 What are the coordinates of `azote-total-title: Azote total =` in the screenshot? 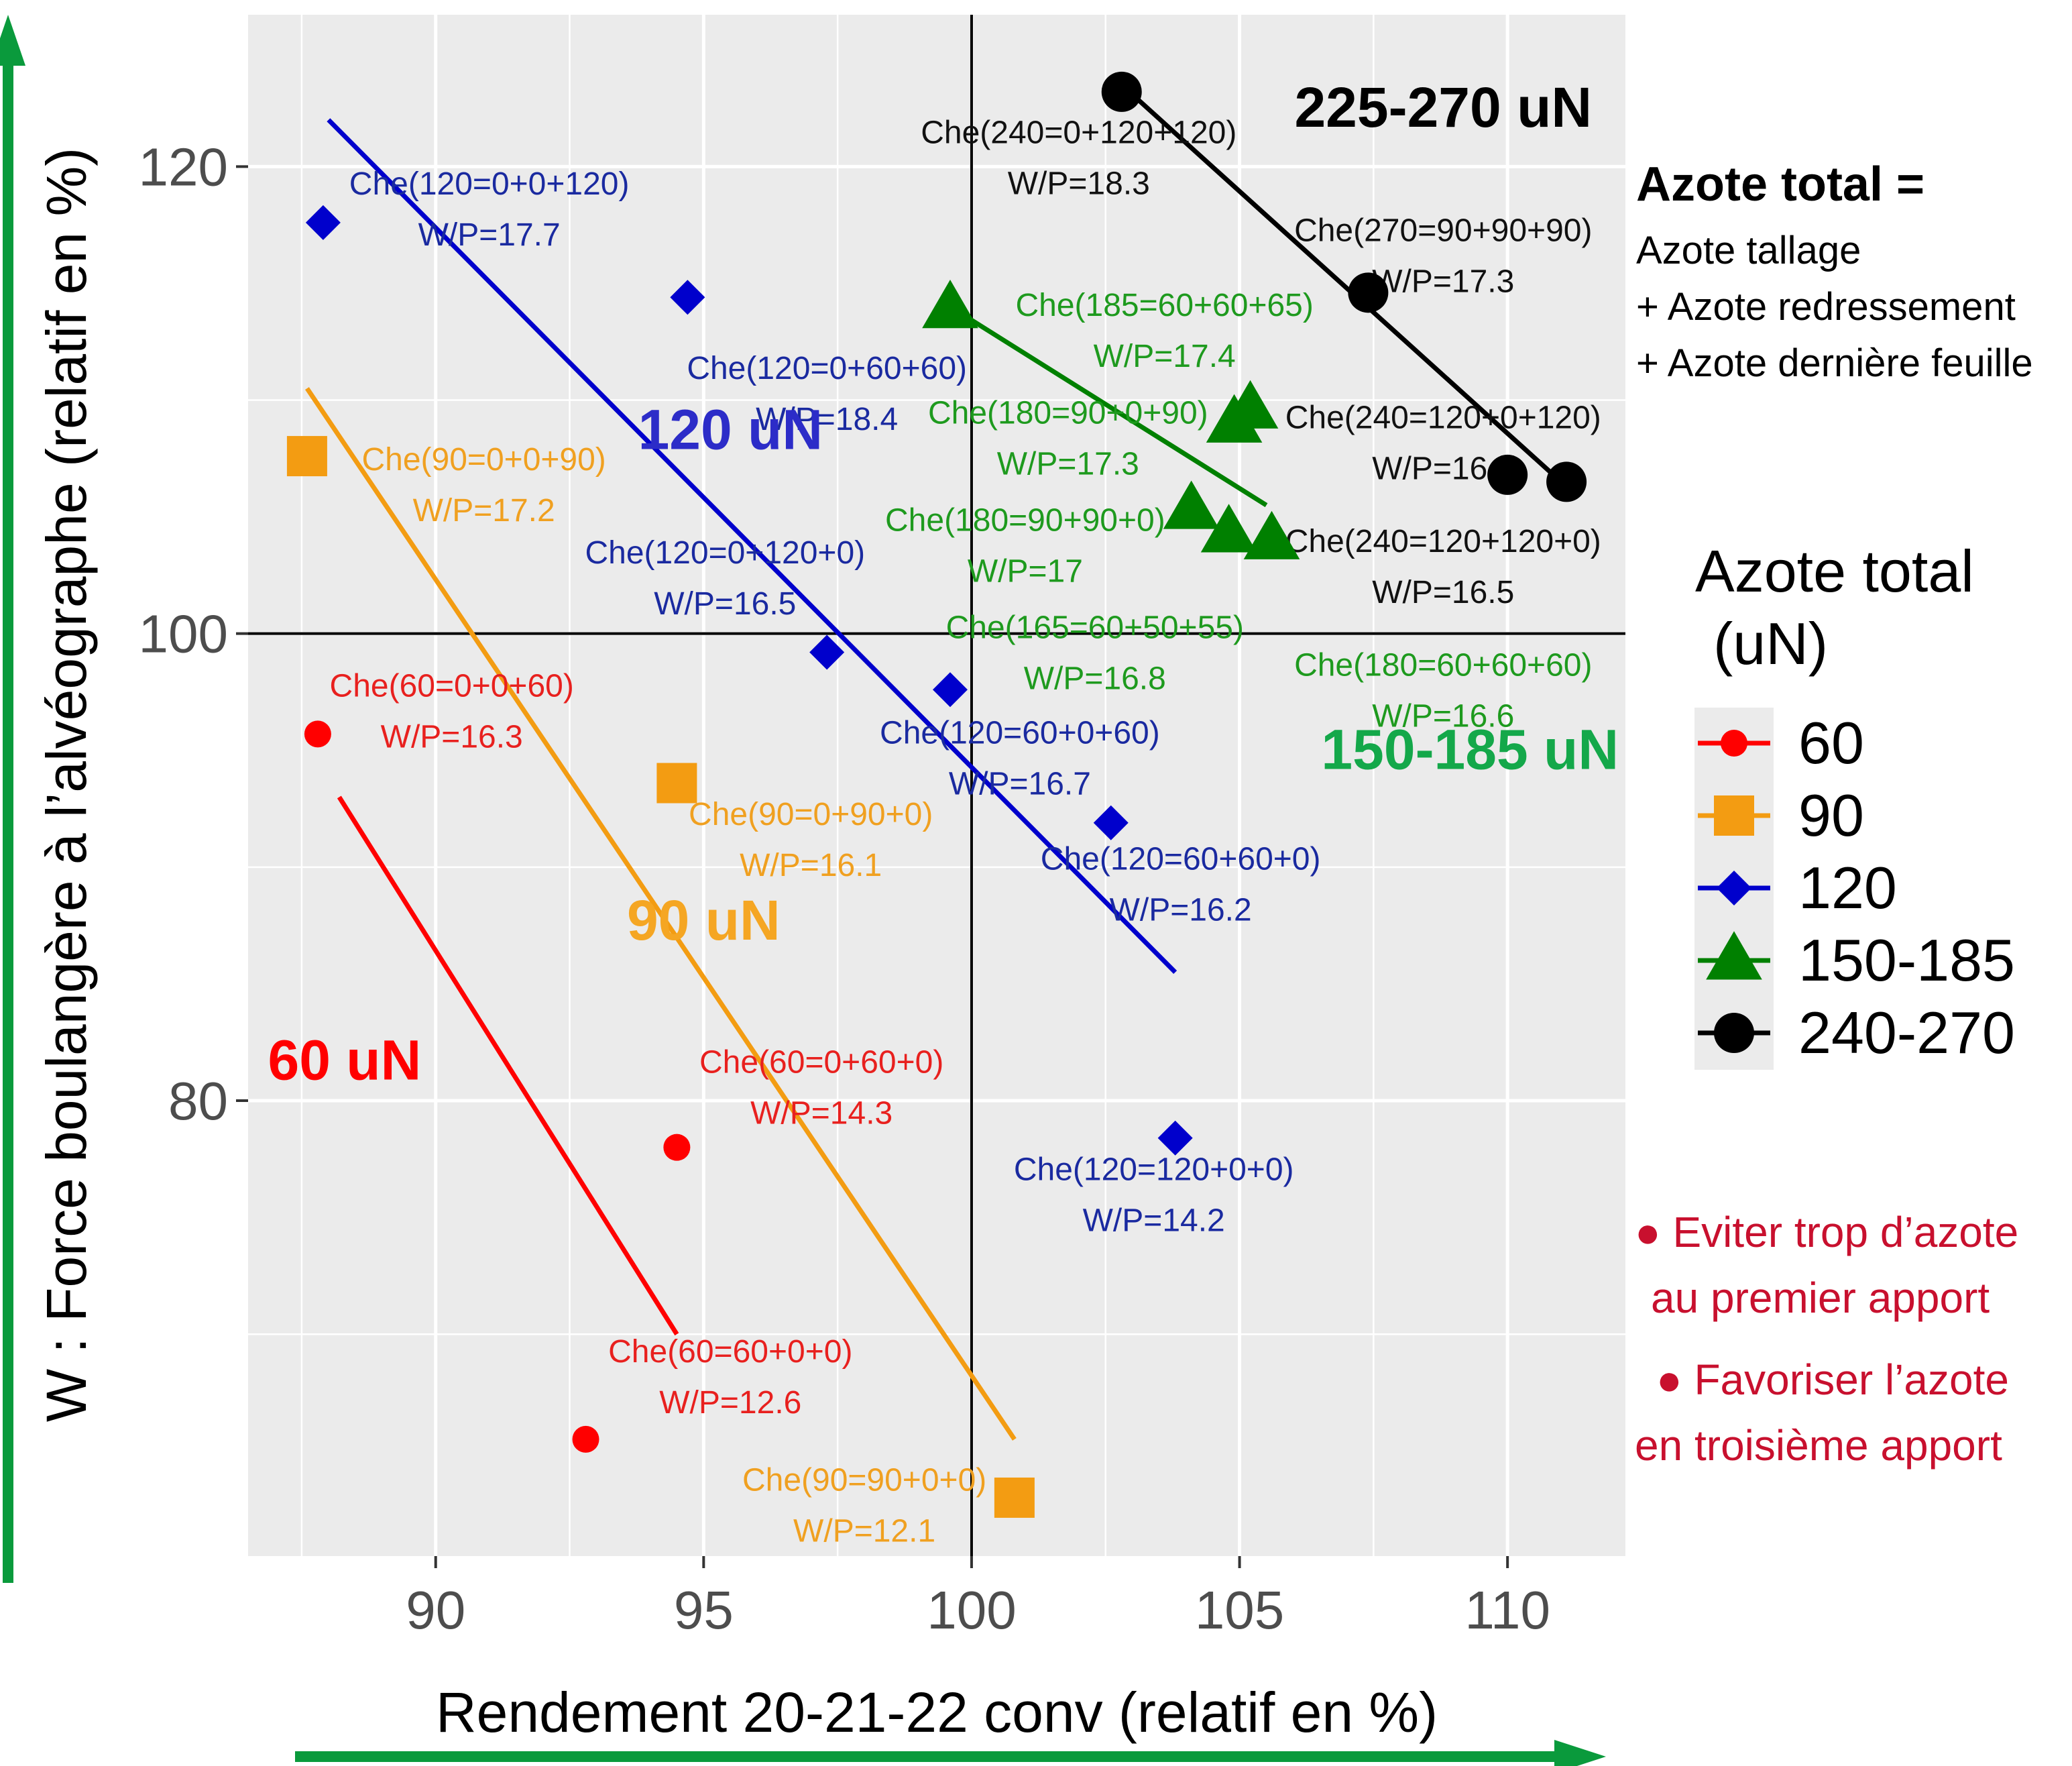 It's located at (1780, 185).